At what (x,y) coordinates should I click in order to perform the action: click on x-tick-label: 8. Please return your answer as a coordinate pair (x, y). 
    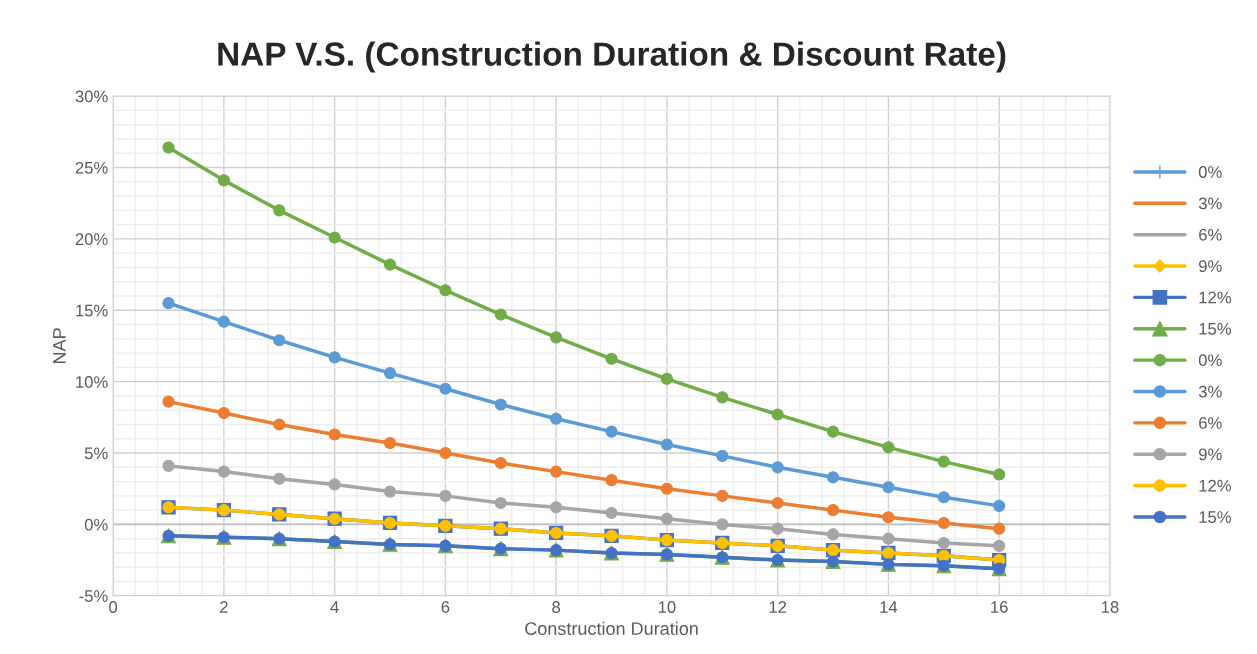
    Looking at the image, I should click on (556, 607).